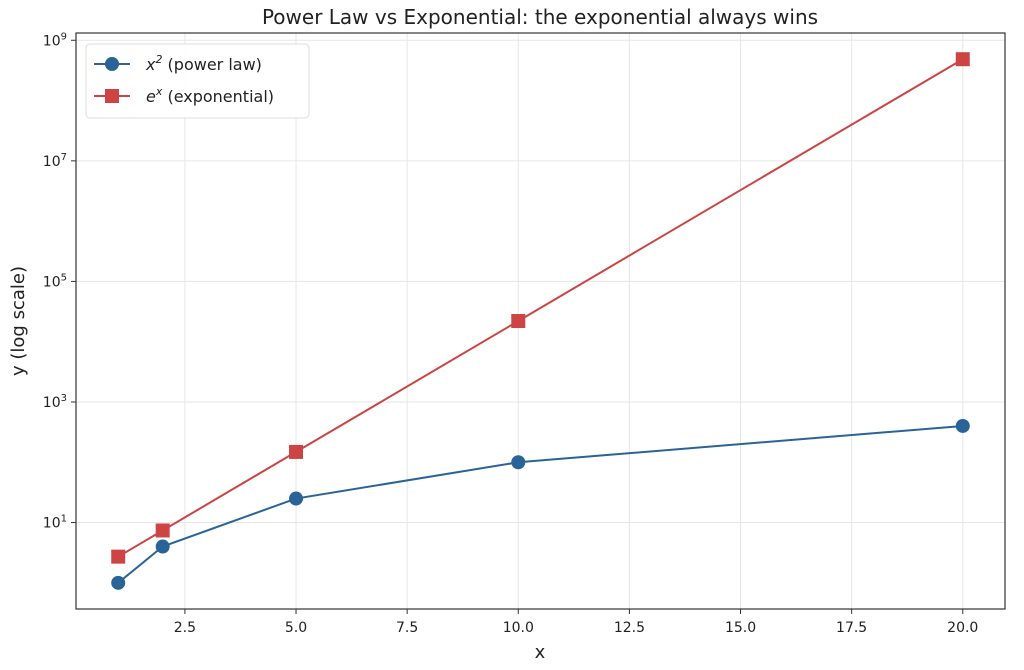 This screenshot has width=1024, height=670. I want to click on x-tick-label: 20.0, so click(962, 628).